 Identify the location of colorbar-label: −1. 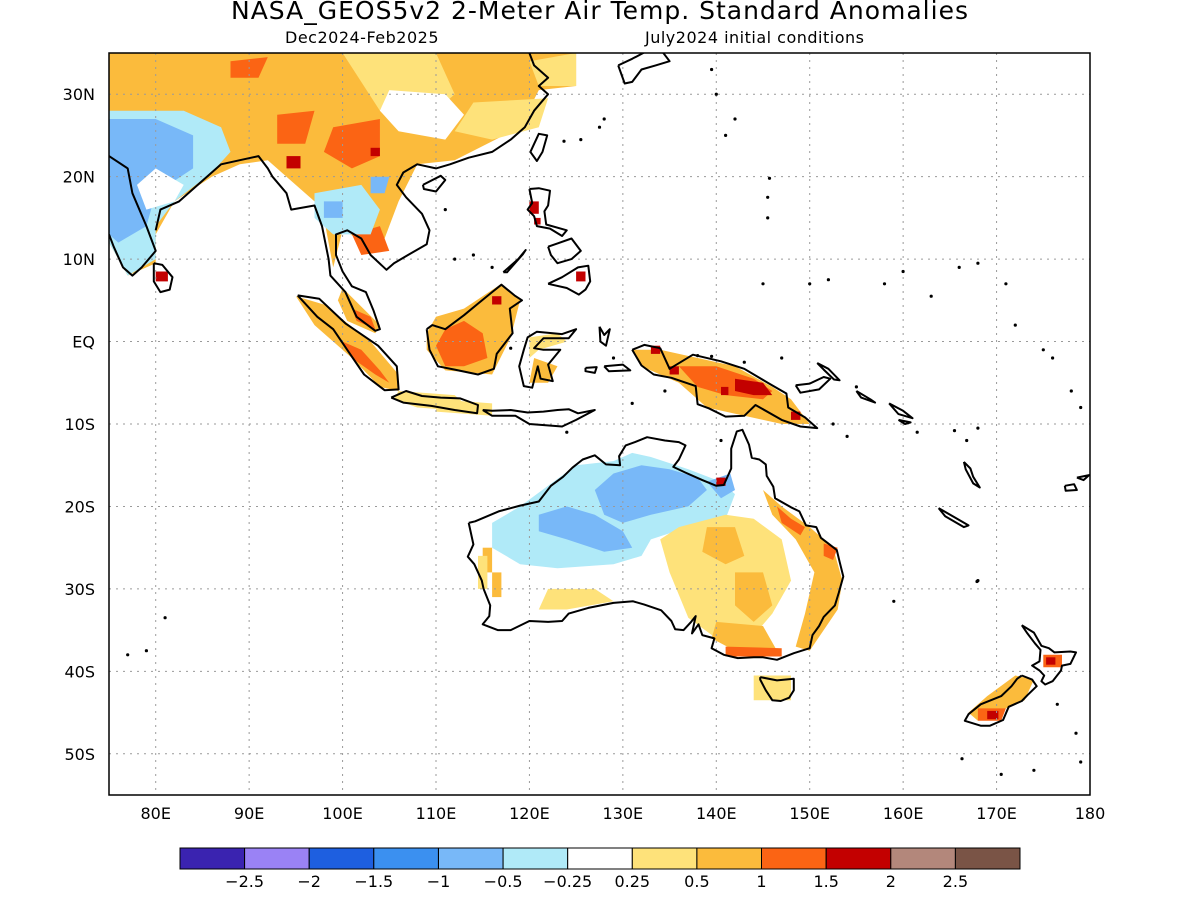
(439, 881).